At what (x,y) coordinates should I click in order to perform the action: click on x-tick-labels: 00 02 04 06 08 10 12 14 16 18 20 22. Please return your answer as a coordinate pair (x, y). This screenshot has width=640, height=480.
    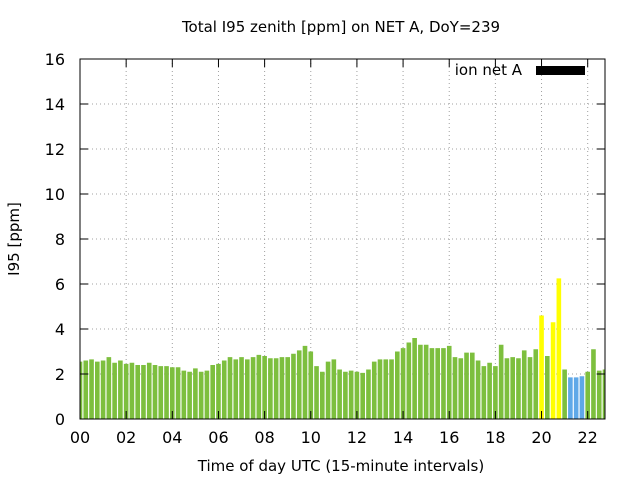
    Looking at the image, I should click on (334, 437).